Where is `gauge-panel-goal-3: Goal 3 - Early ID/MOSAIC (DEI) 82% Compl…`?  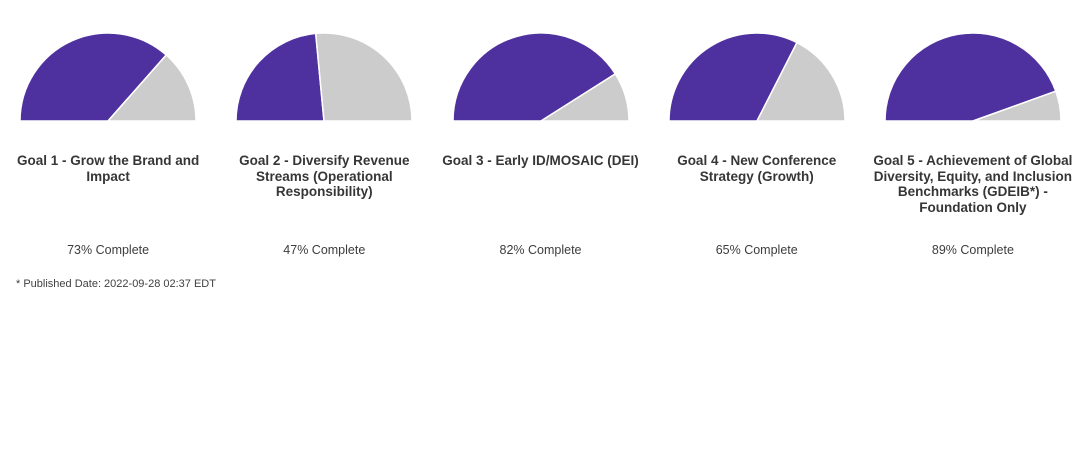 gauge-panel-goal-3: Goal 3 - Early ID/MOSAIC (DEI) 82% Compl… is located at coordinates (540, 150).